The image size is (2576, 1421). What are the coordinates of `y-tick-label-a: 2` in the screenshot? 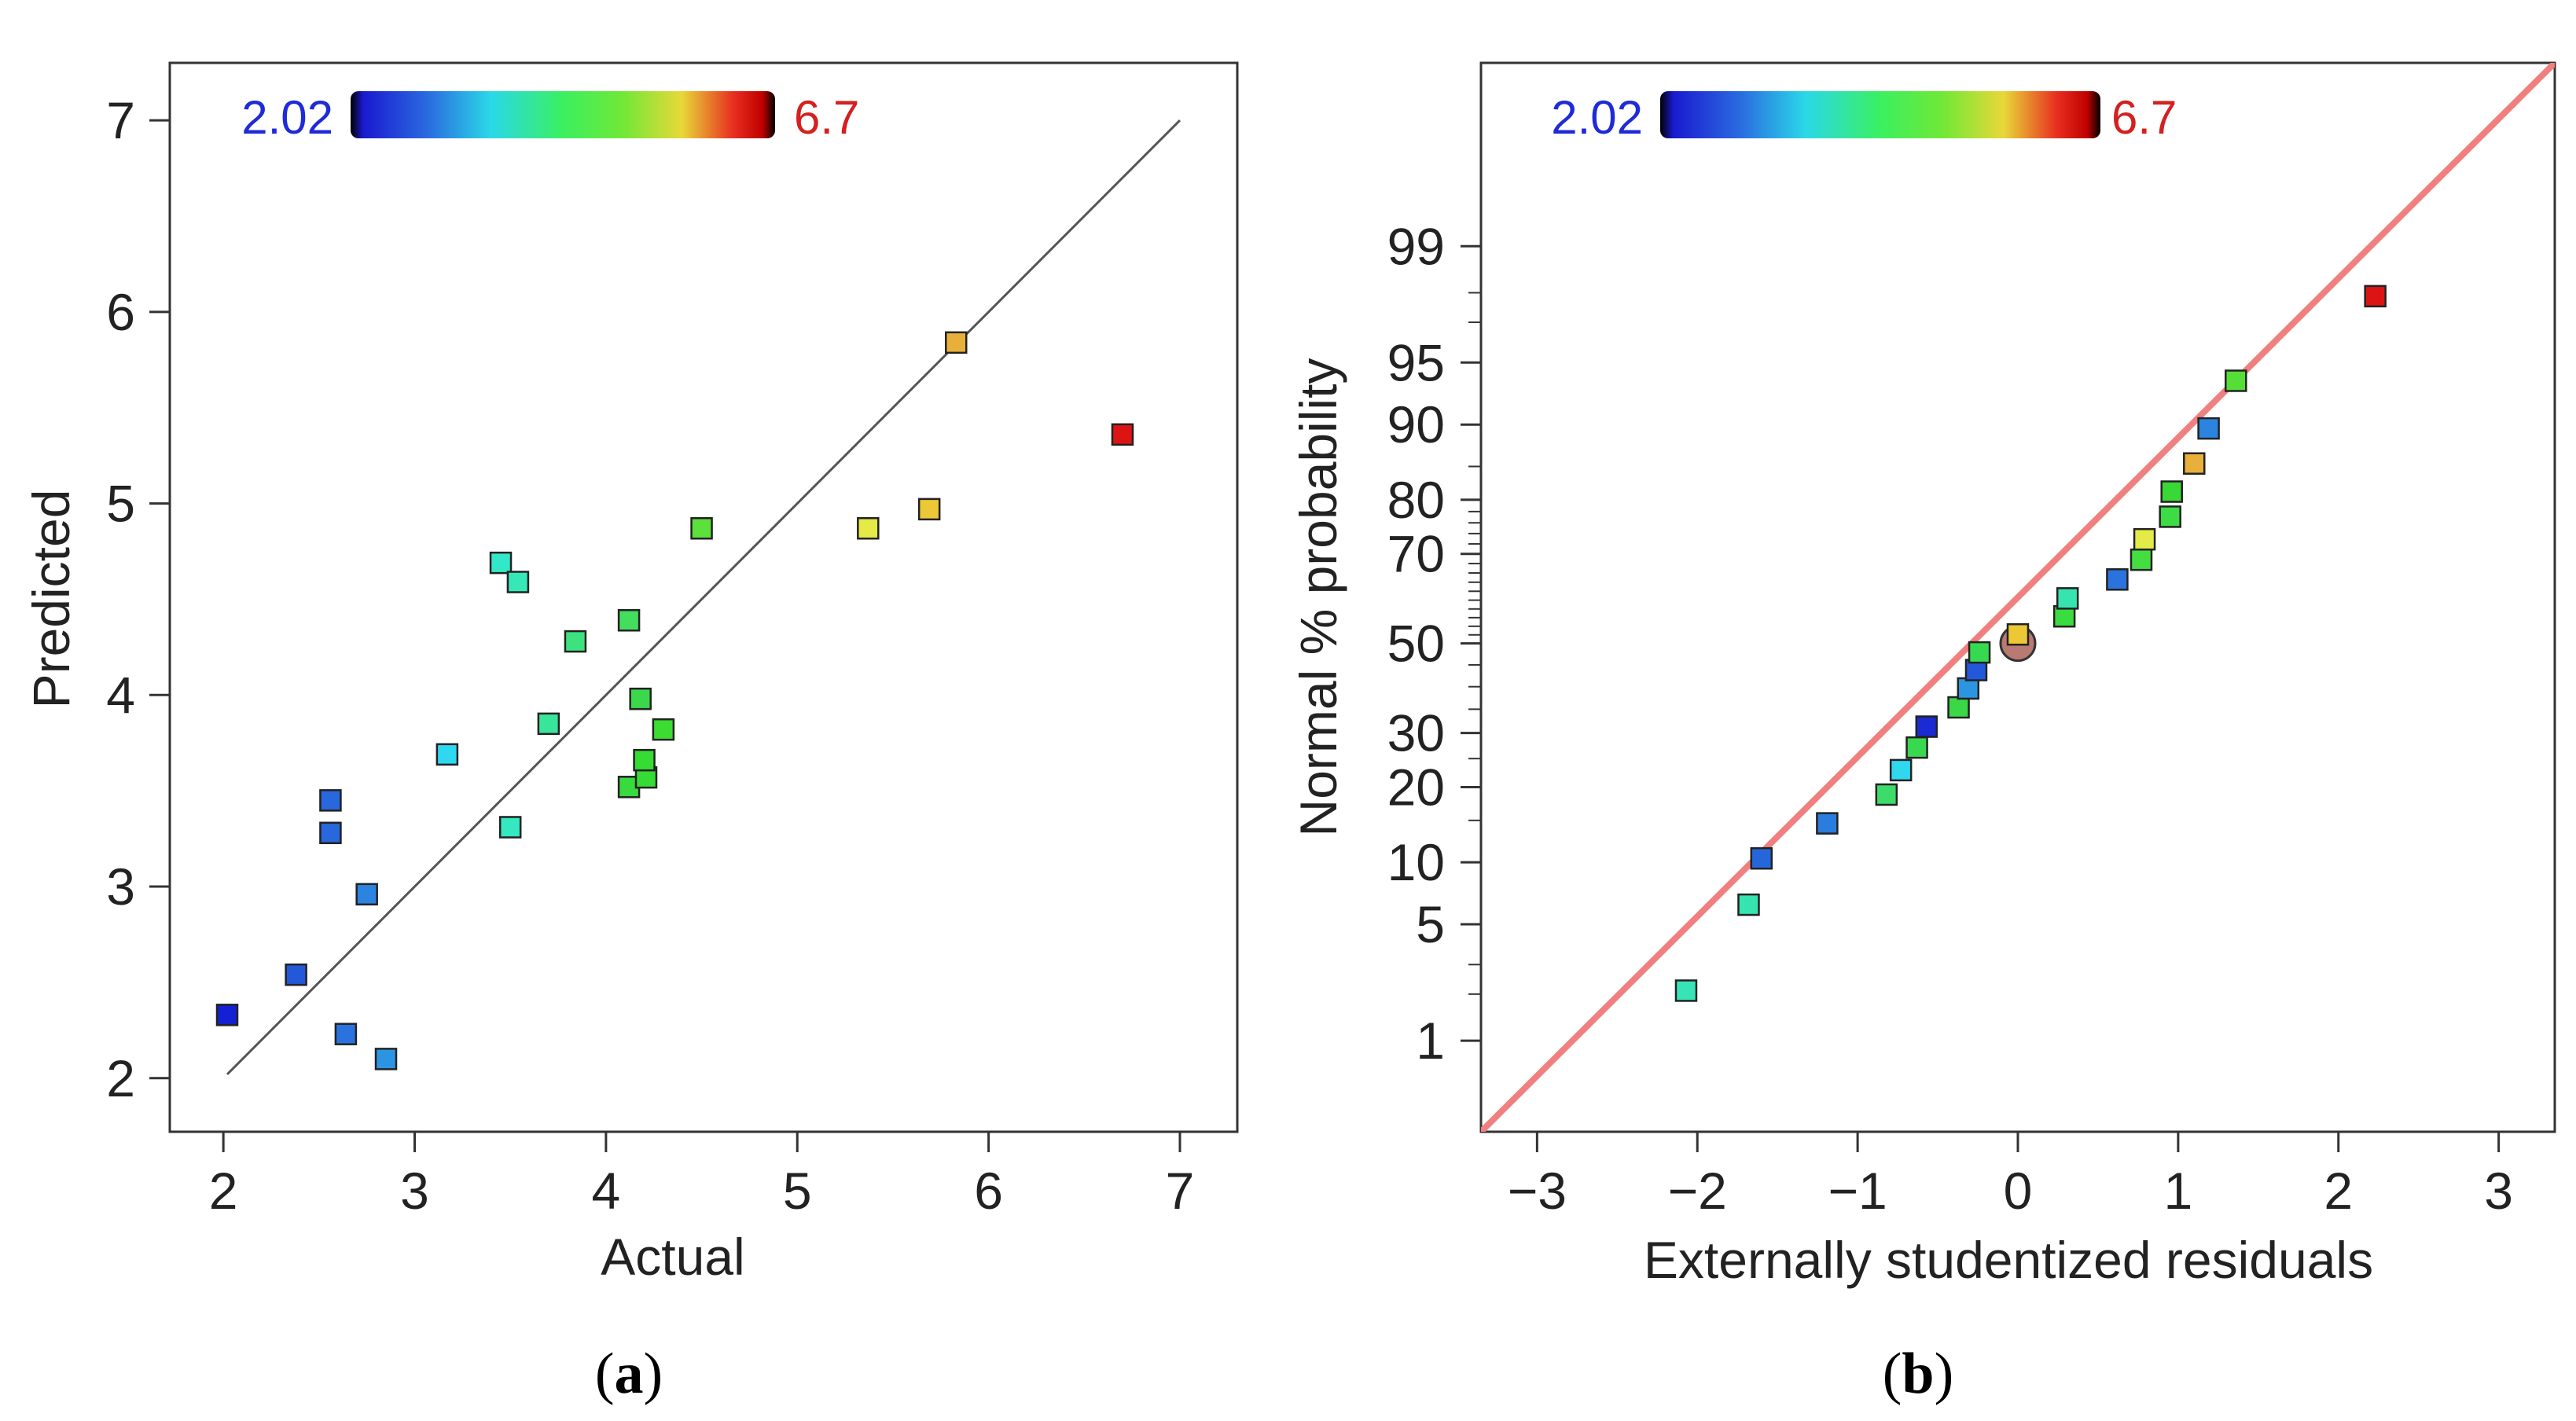 It's located at (120, 1078).